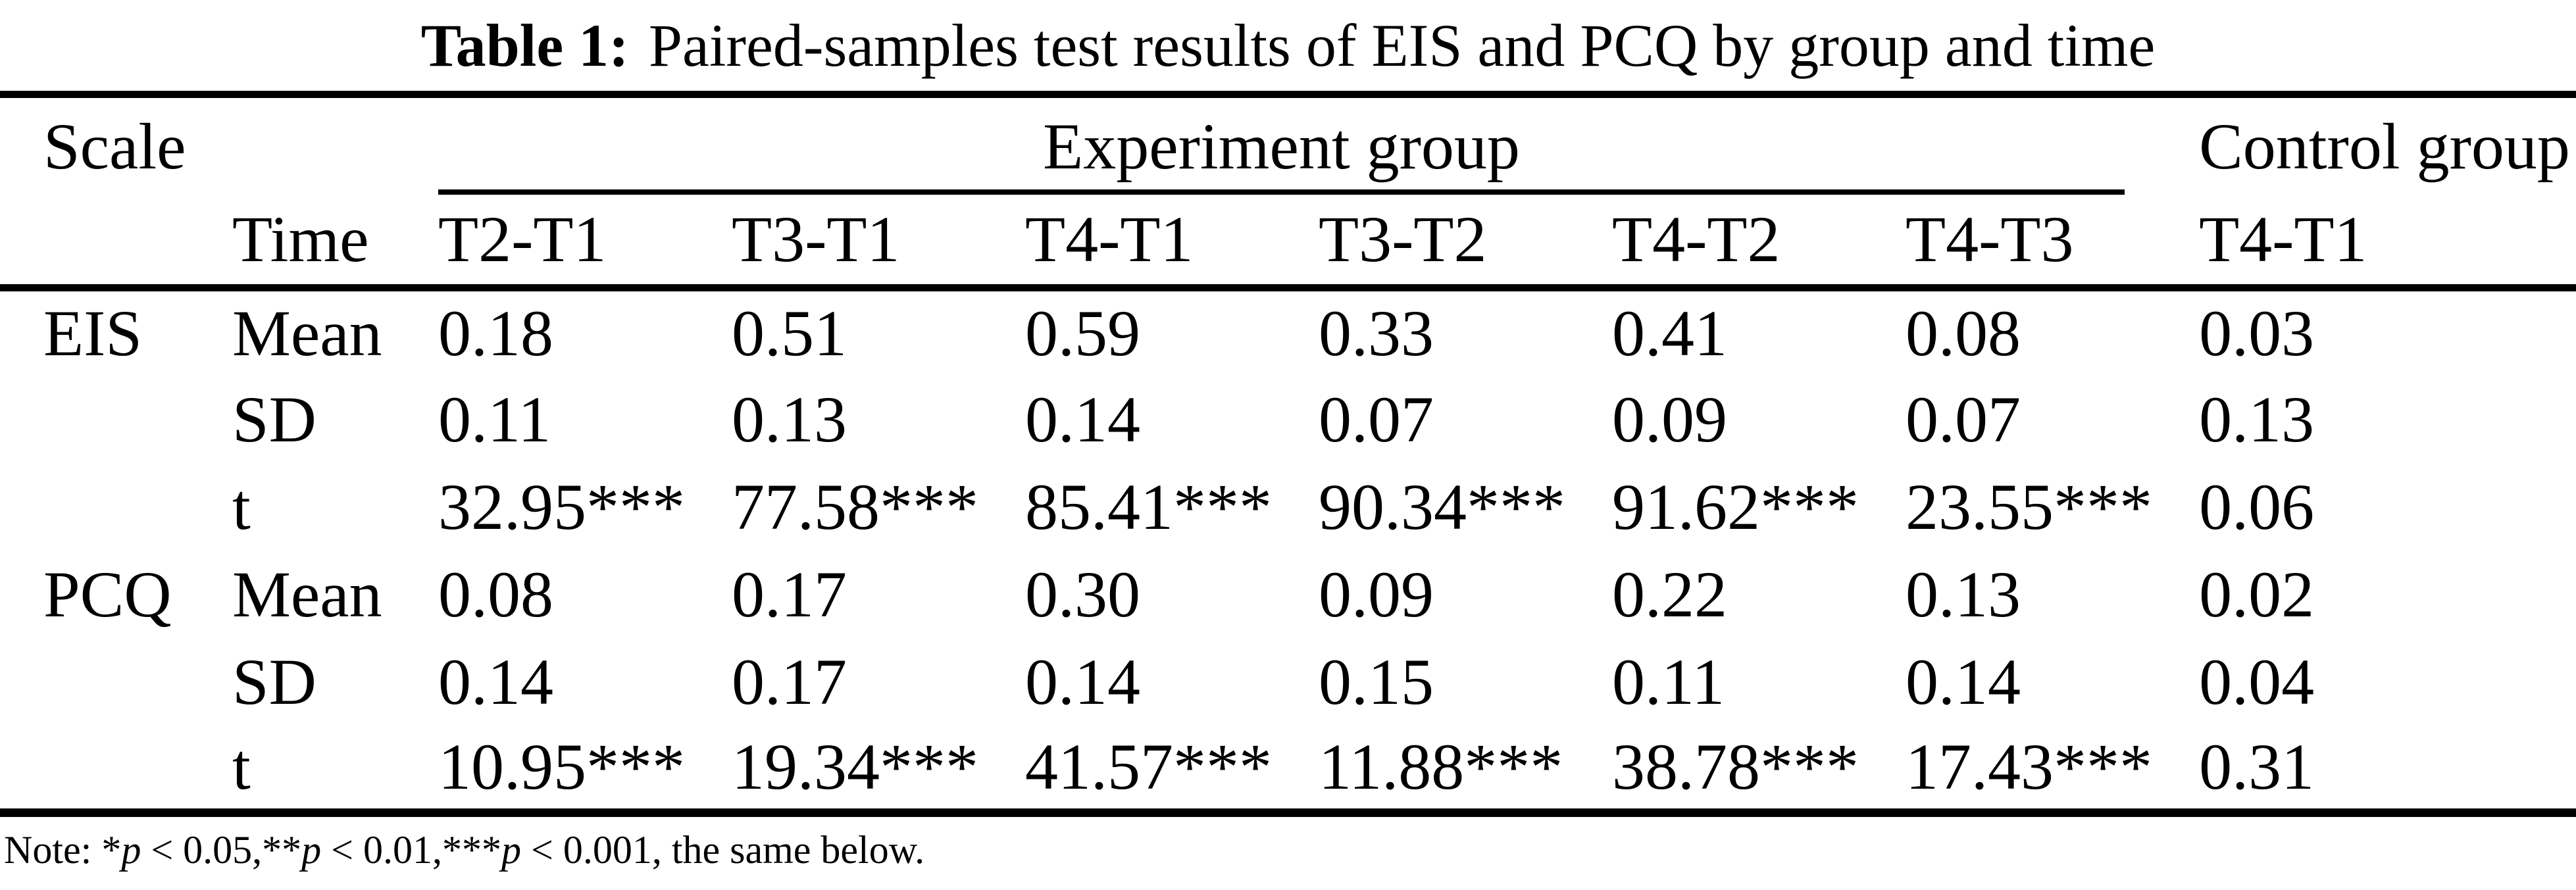 This screenshot has height=890, width=2576. What do you see at coordinates (789, 333) in the screenshot?
I see `cell-value: 0.51` at bounding box center [789, 333].